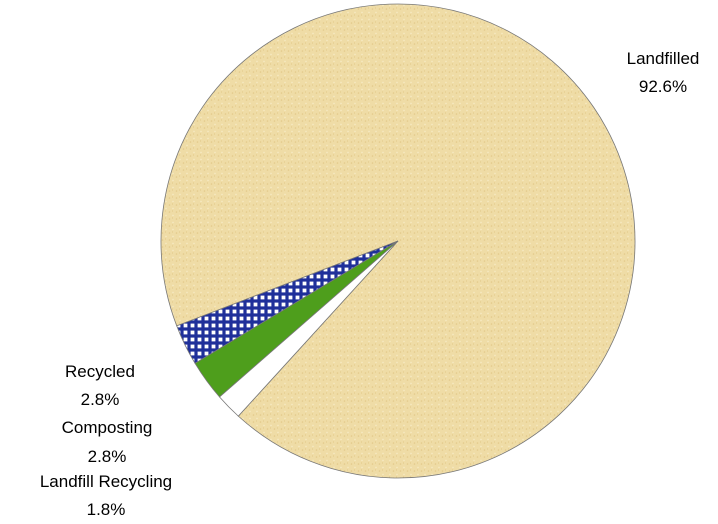  I want to click on label-recycled-value: 2.8%, so click(100, 399).